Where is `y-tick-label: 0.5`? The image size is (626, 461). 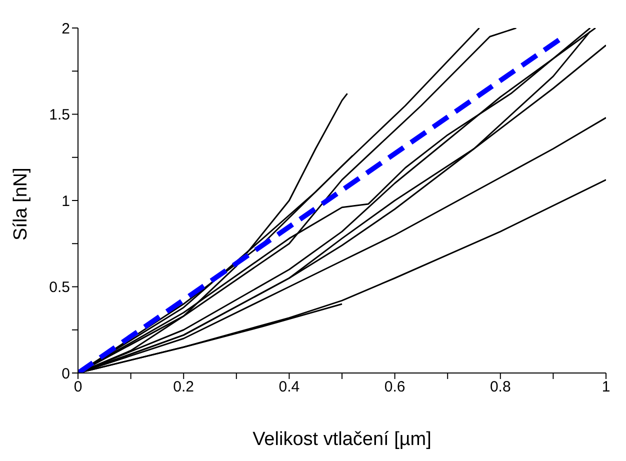 y-tick-label: 0.5 is located at coordinates (59, 287).